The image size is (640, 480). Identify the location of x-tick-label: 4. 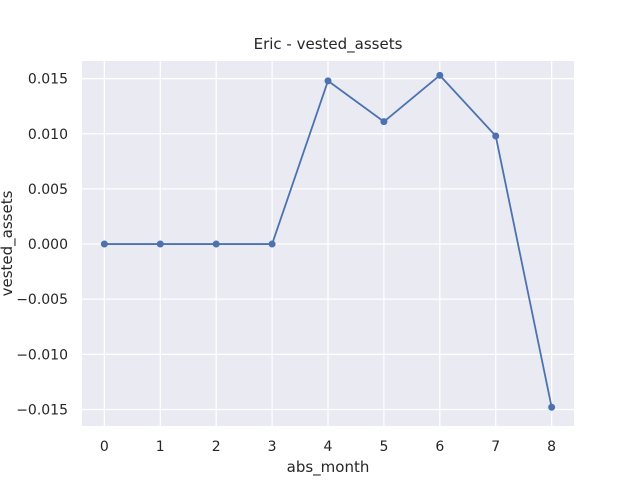
(328, 447).